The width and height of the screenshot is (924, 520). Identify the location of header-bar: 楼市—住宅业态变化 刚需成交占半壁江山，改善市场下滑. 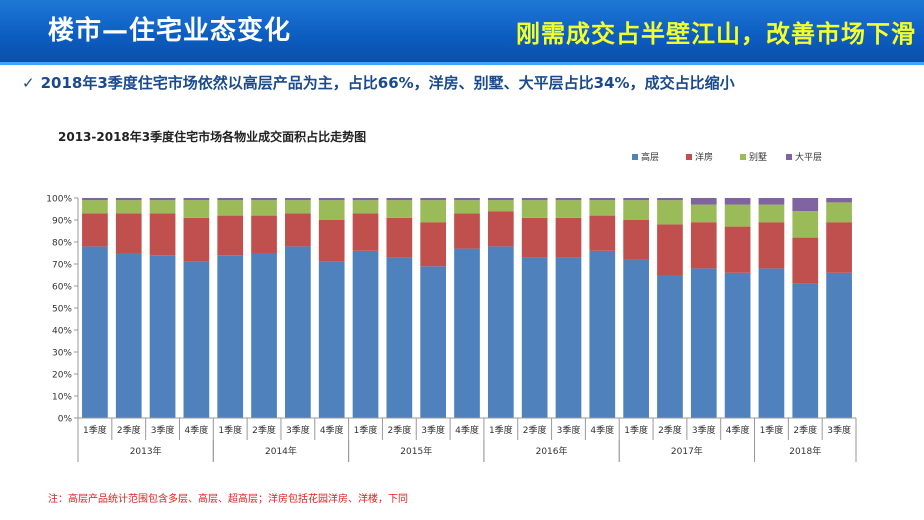
(462, 31).